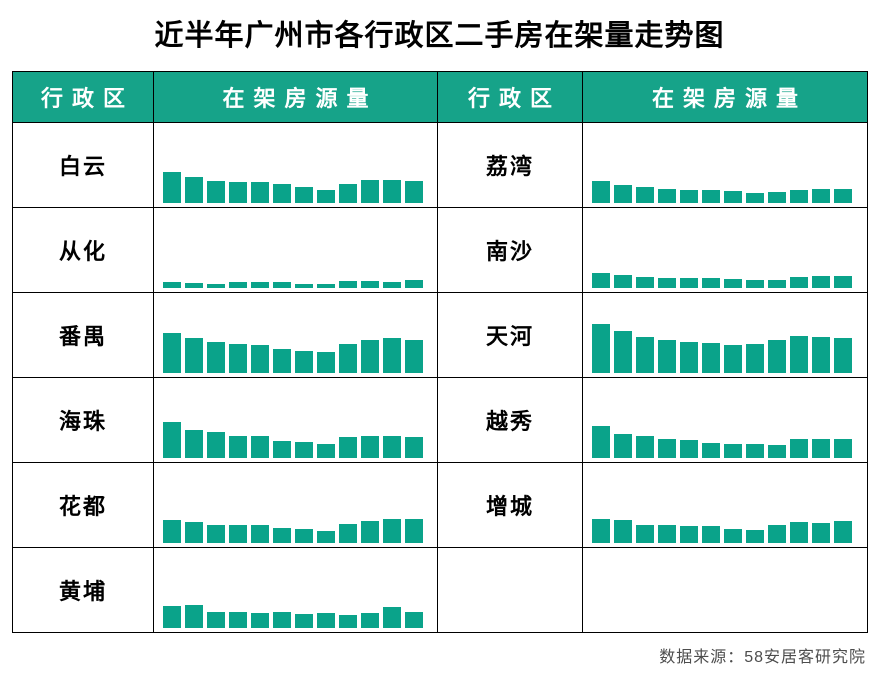 The image size is (879, 676). Describe the element at coordinates (440, 97) in the screenshot. I see `header-row: 行政区 在架房源量 行政区 在架房源量` at that location.